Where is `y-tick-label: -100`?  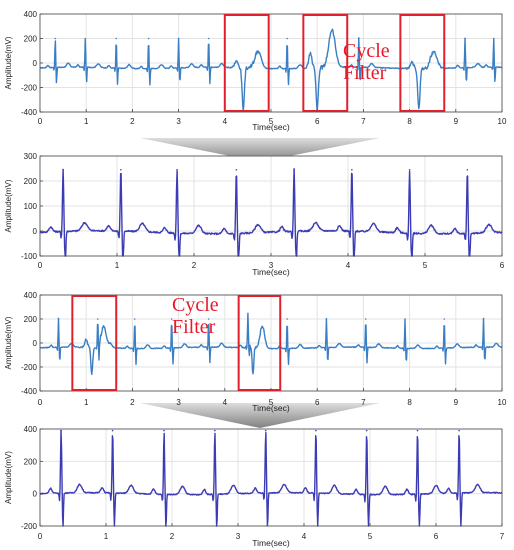
y-tick-label: -100 is located at coordinates (29, 256).